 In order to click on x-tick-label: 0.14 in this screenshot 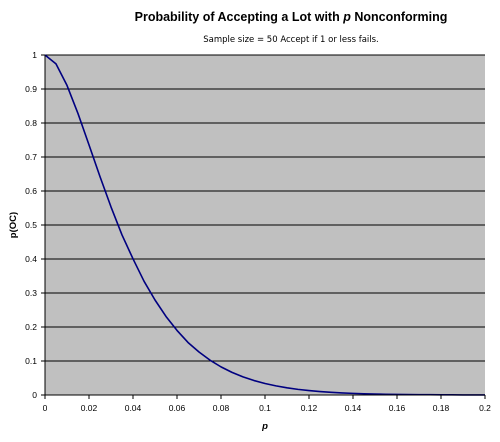, I will do `click(353, 408)`.